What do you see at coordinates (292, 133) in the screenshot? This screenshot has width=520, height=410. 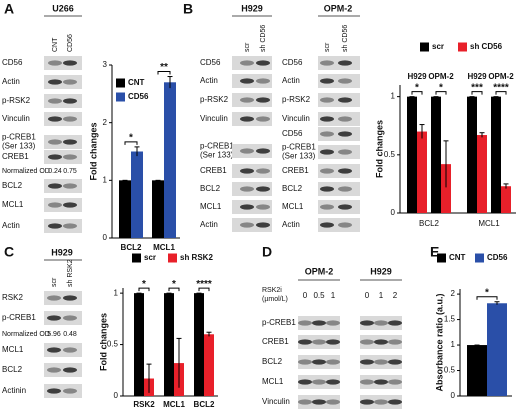 I see `row-label: CD56` at bounding box center [292, 133].